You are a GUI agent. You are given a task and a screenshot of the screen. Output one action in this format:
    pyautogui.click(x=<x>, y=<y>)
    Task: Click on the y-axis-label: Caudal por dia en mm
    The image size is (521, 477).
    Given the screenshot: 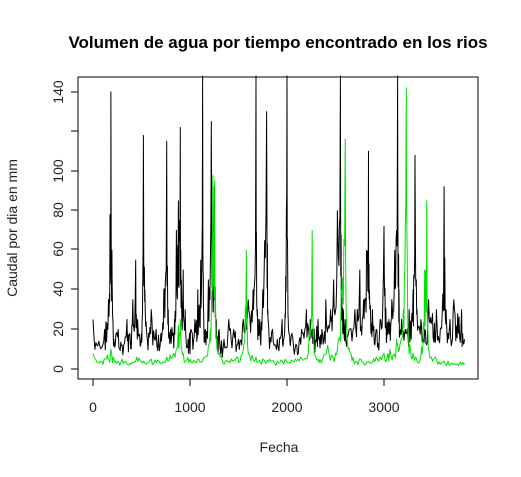 What is the action you would take?
    pyautogui.click(x=12, y=228)
    